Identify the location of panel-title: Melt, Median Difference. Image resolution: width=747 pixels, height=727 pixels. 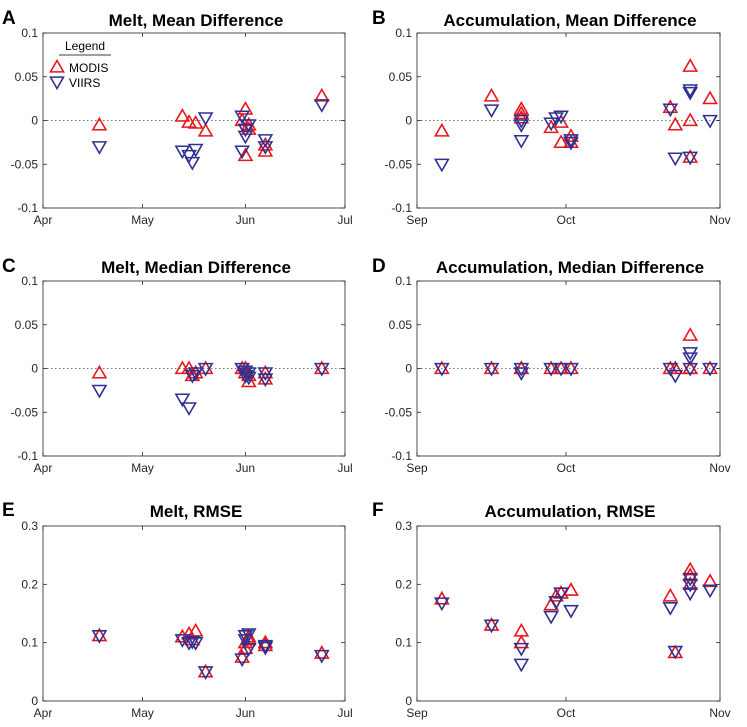
(196, 267).